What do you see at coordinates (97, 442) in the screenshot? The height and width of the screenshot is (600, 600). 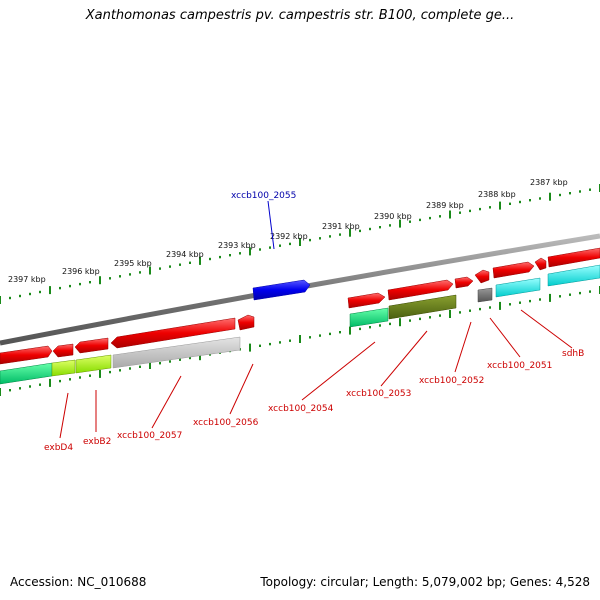 I see `gene-label: exbB2` at bounding box center [97, 442].